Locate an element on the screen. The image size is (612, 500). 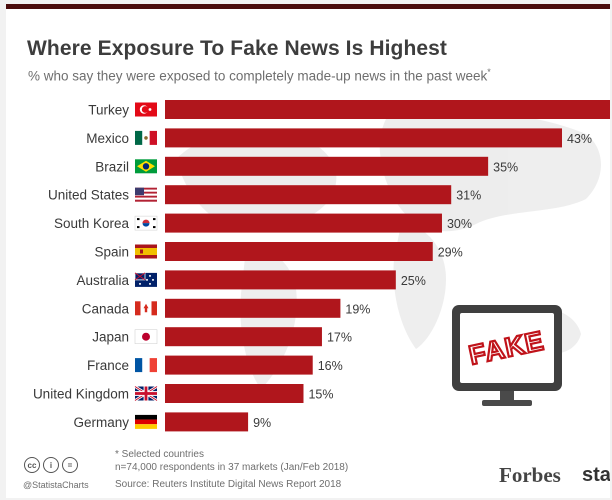
france-flag-icon is located at coordinates (146, 365).